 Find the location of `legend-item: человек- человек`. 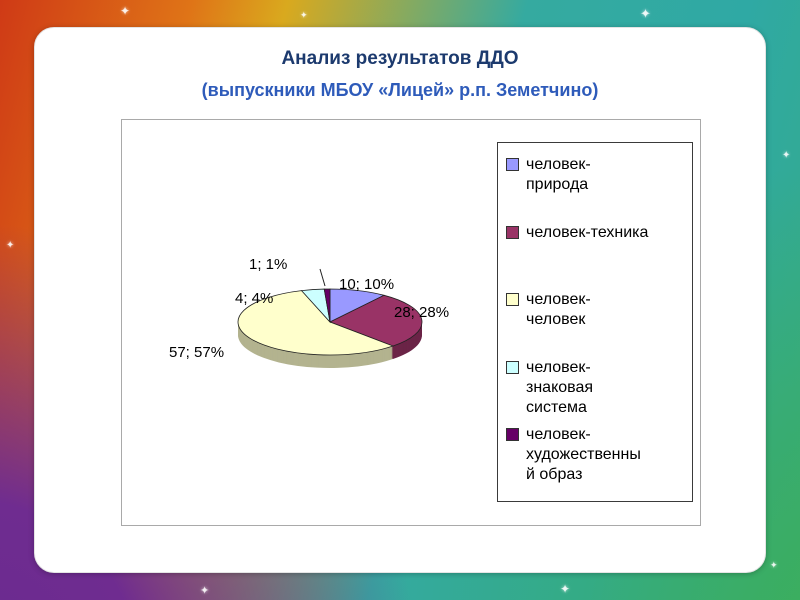

legend-item: человек- человек is located at coordinates (595, 324).